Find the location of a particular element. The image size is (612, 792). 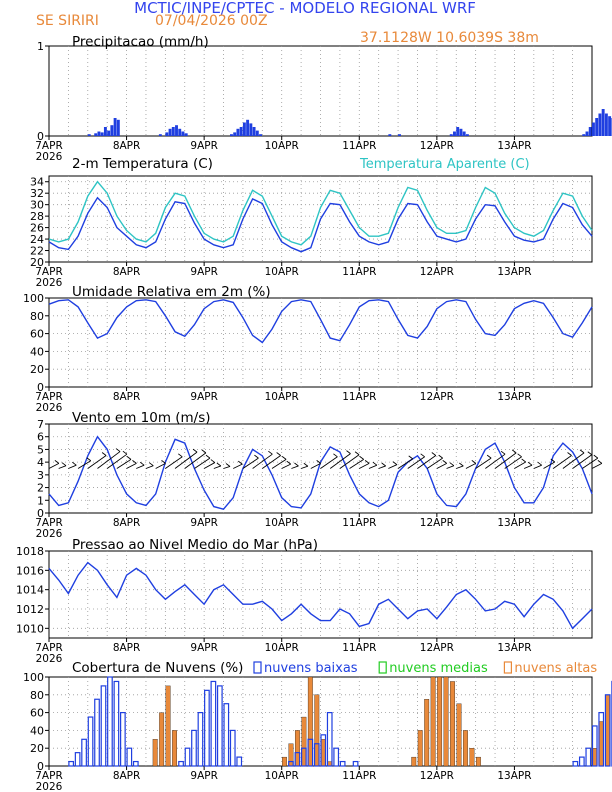

panel-frame is located at coordinates (320, 594).